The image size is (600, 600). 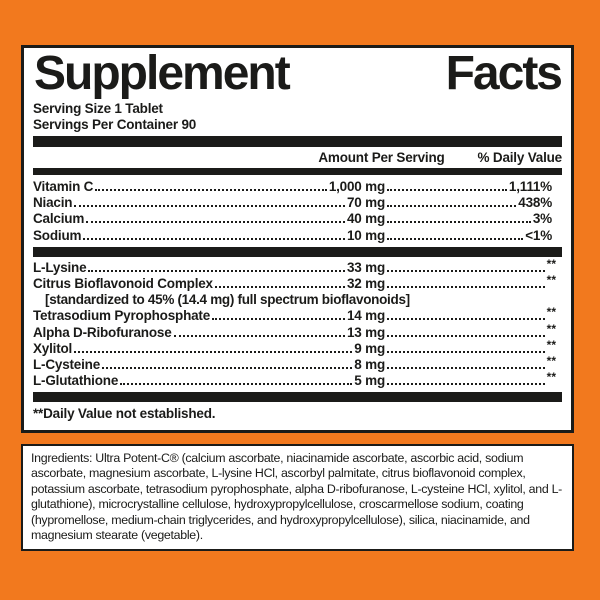 What do you see at coordinates (53, 348) in the screenshot?
I see `nutrient-name: Xylitol` at bounding box center [53, 348].